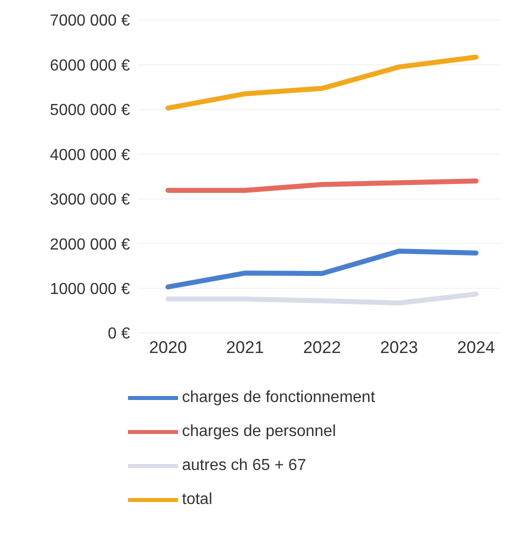  I want to click on y-tick-label: 2000 000 €, so click(90, 245).